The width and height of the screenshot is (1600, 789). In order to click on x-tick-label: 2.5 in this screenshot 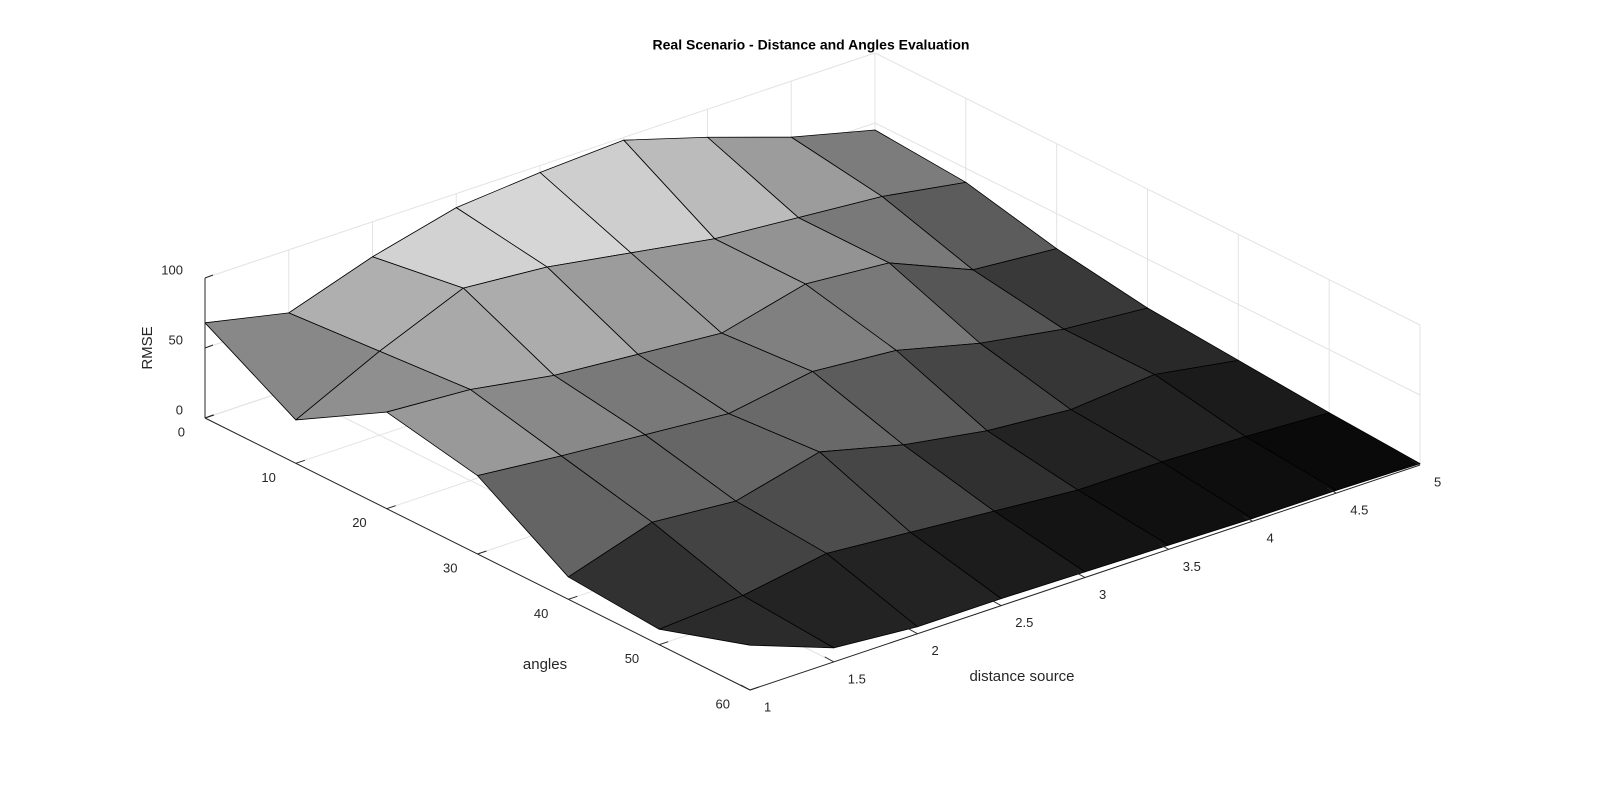, I will do `click(1024, 622)`.